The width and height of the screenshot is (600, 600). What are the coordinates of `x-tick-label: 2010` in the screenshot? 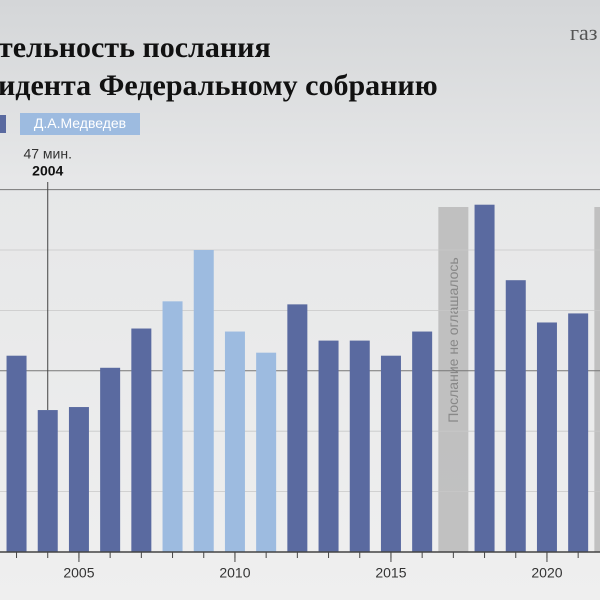 It's located at (234, 573).